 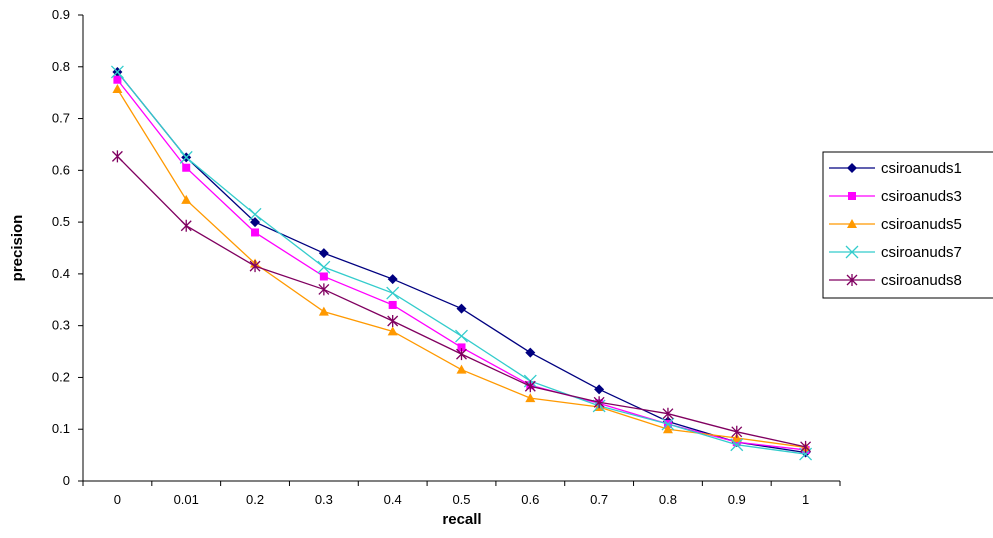 I want to click on y-axis-title: precision, so click(x=17, y=248).